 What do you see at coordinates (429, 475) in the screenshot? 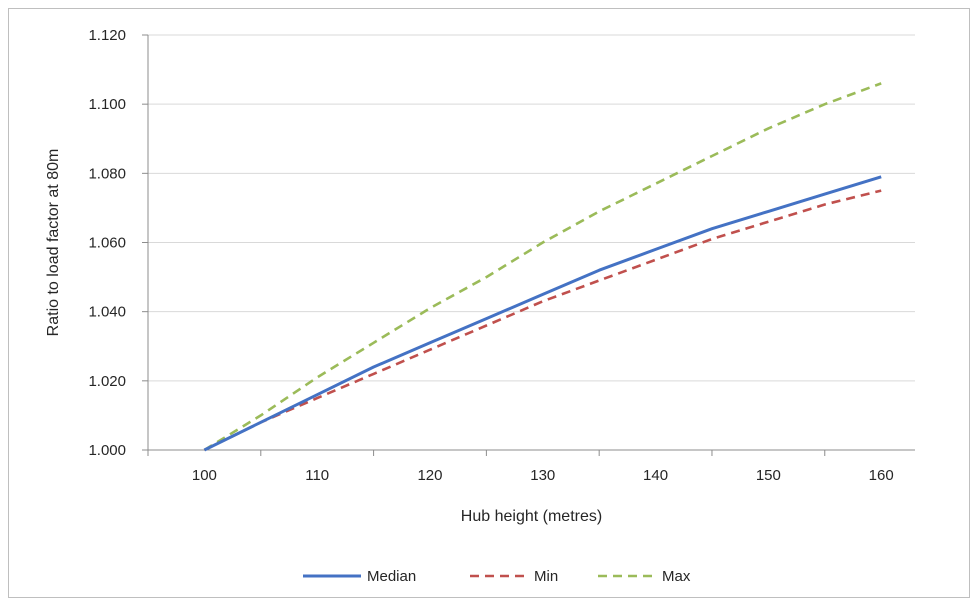
I see `x-tick-label: 120` at bounding box center [429, 475].